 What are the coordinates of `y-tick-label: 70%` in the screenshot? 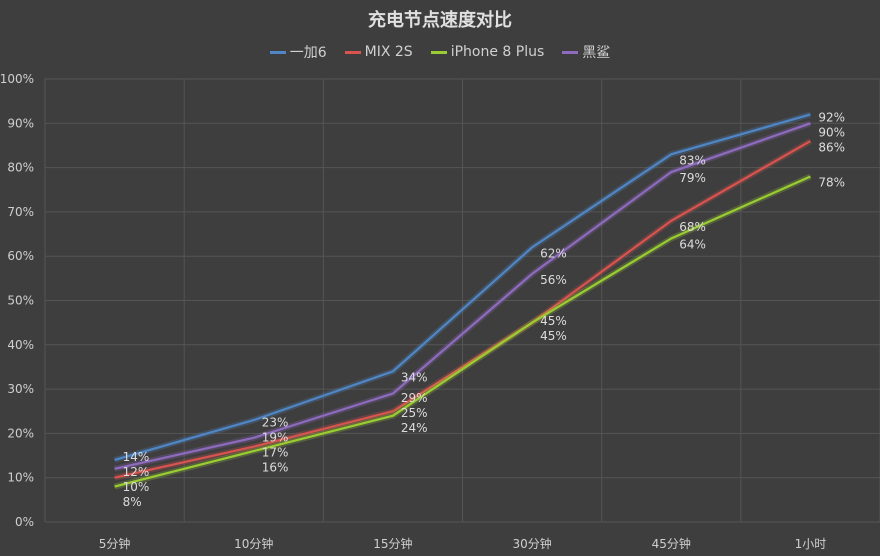 It's located at (20, 212).